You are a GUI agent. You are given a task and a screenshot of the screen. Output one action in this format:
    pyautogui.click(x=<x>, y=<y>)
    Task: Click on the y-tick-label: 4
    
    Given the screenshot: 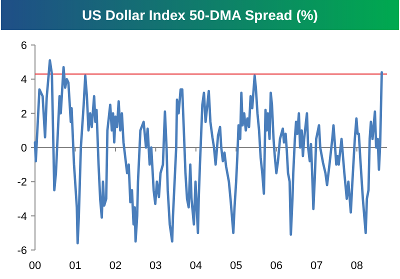 What is the action you would take?
    pyautogui.click(x=23, y=80)
    